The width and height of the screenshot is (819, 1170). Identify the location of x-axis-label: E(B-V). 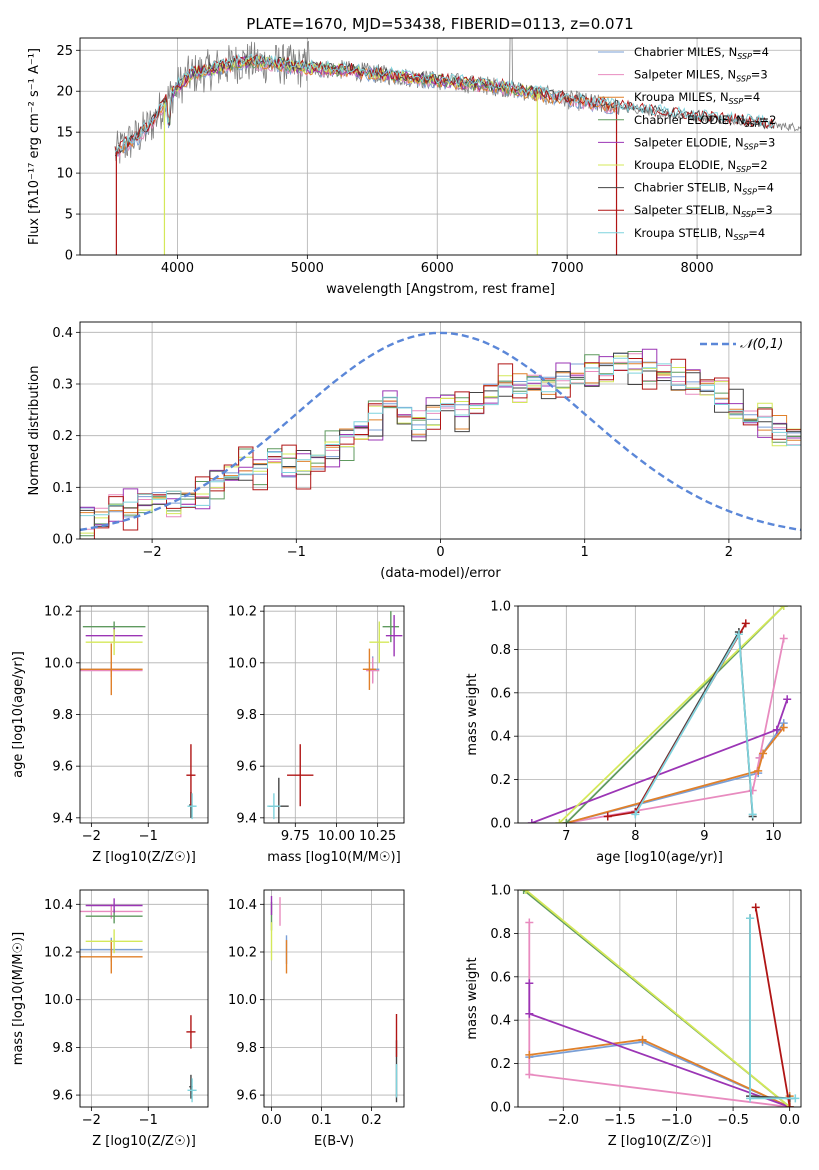
(334, 1141).